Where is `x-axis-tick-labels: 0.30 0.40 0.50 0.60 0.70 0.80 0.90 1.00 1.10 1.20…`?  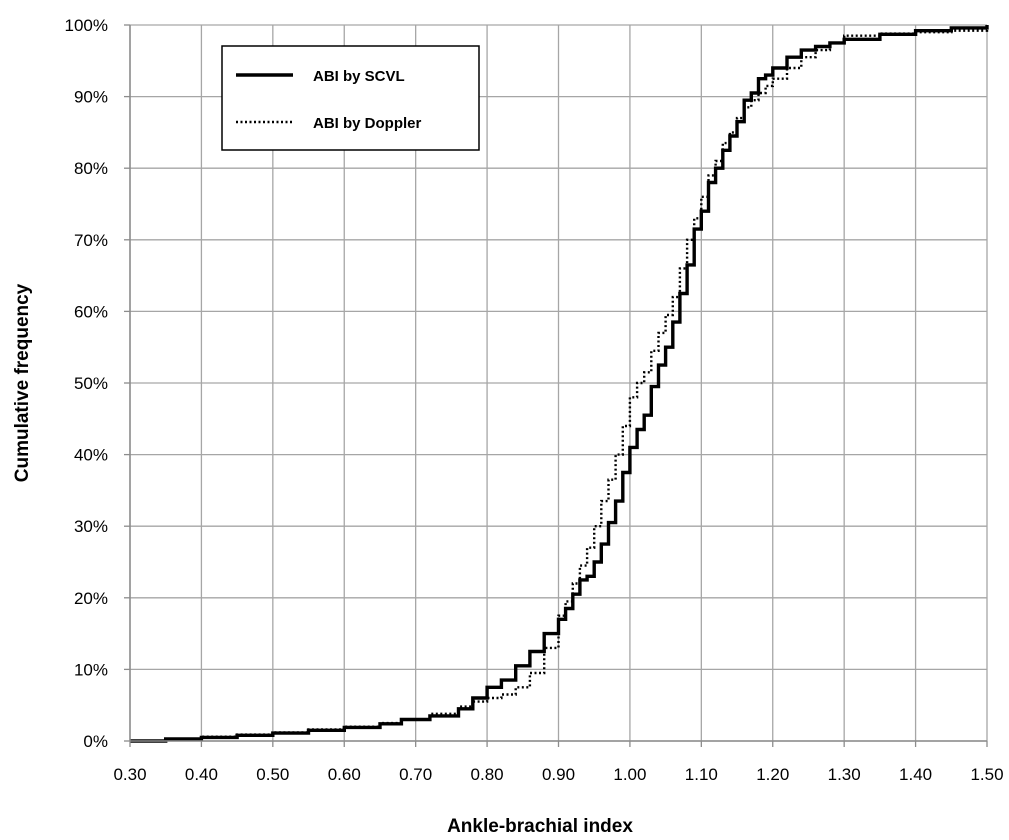 x-axis-tick-labels: 0.30 0.40 0.50 0.60 0.70 0.80 0.90 1.00 1.10 1.20… is located at coordinates (558, 774).